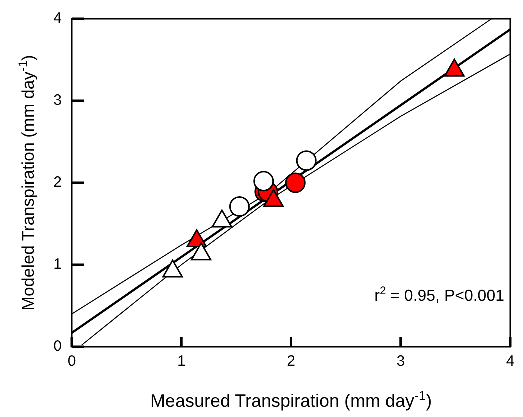 The image size is (523, 417). Describe the element at coordinates (58, 183) in the screenshot. I see `y-tick-label: 2` at that location.